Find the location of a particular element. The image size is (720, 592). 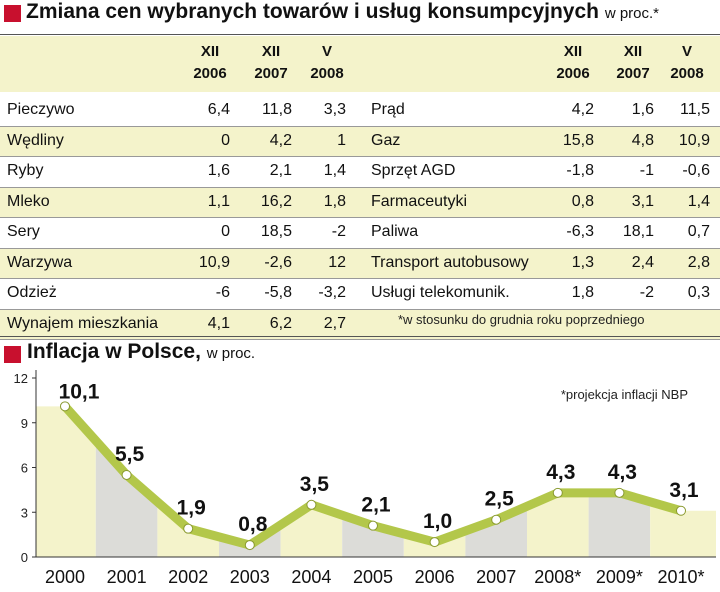

table-cell-value: 2,8 is located at coordinates (698, 262).